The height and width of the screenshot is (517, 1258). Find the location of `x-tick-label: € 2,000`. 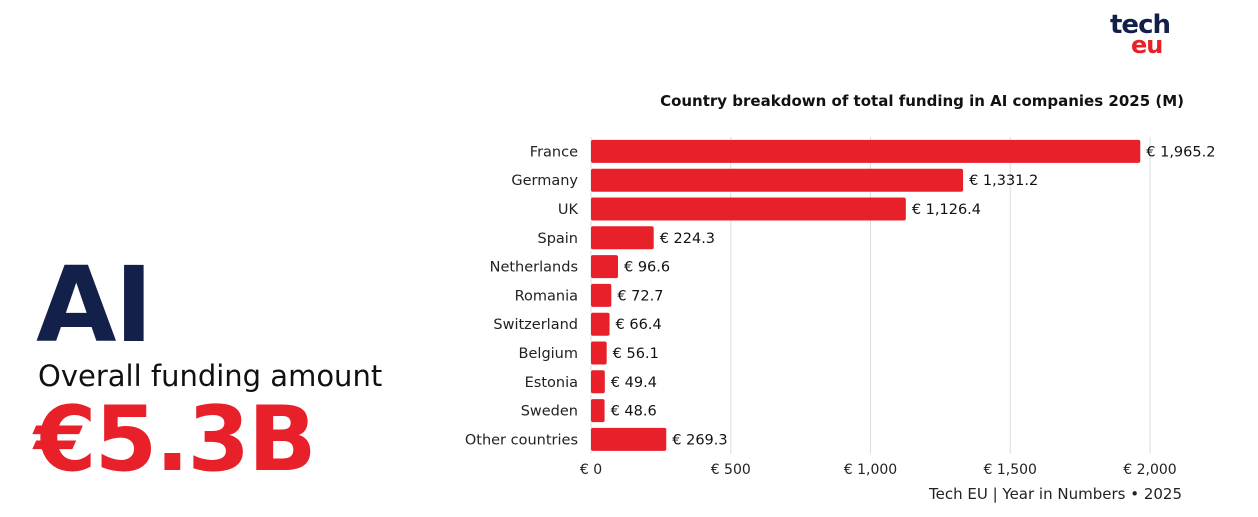

x-tick-label: € 2,000 is located at coordinates (1149, 470).